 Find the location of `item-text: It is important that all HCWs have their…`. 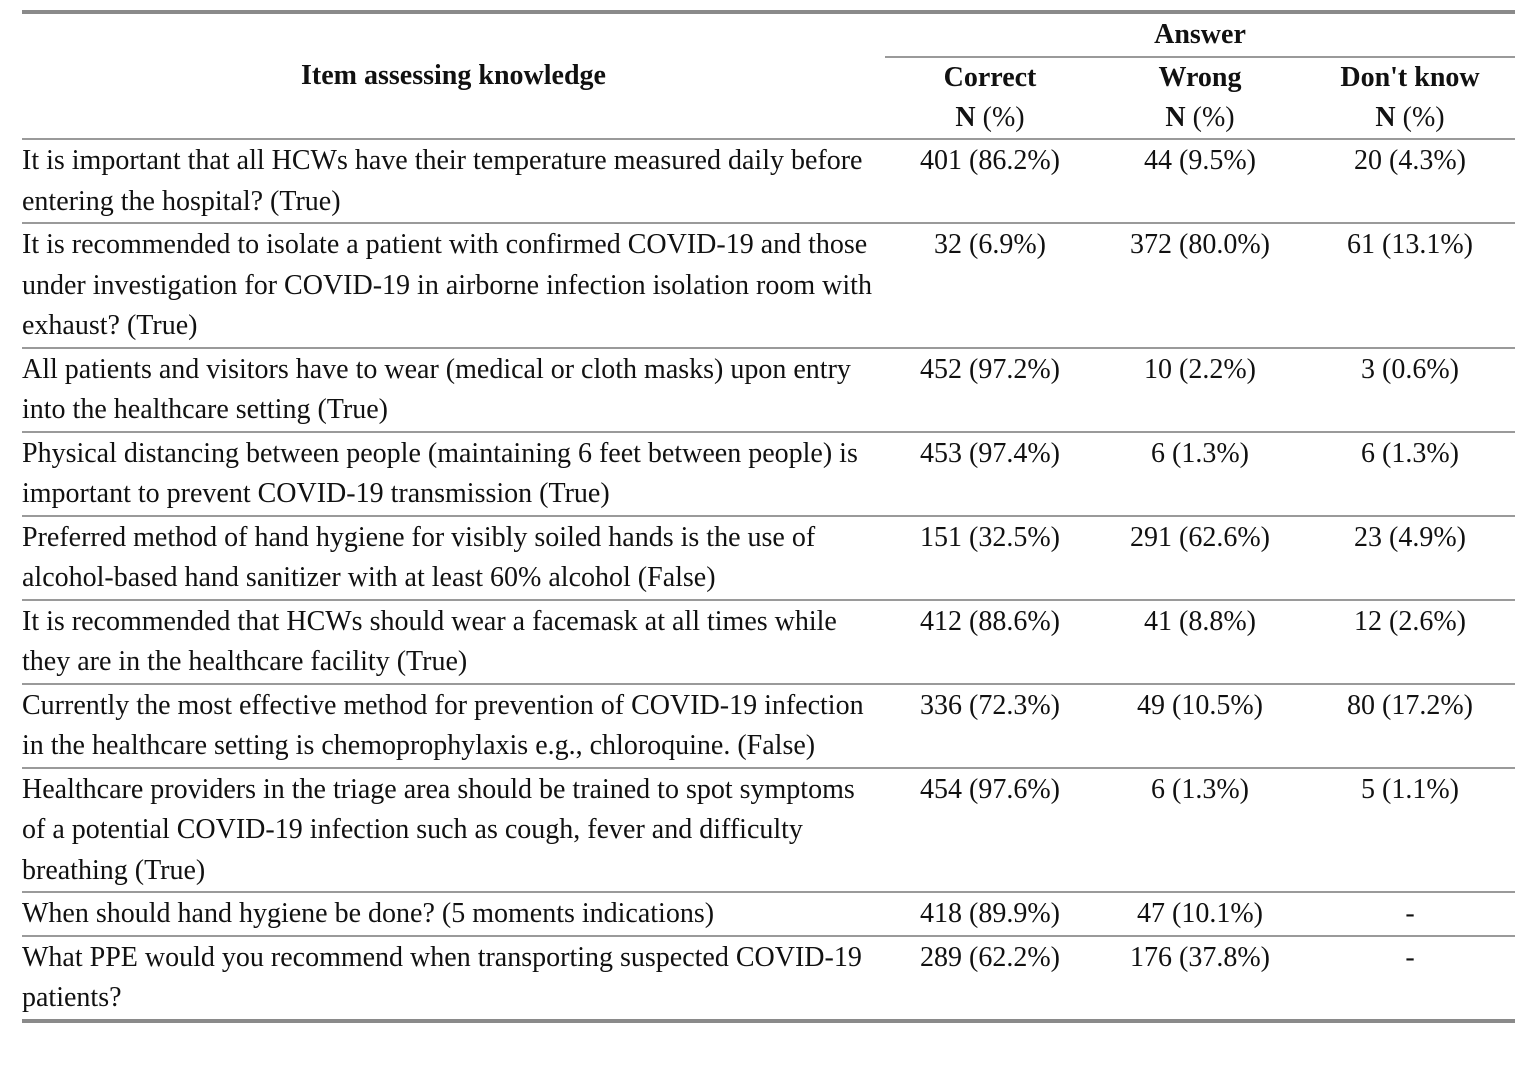

item-text: It is important that all HCWs have their… is located at coordinates (453, 180).